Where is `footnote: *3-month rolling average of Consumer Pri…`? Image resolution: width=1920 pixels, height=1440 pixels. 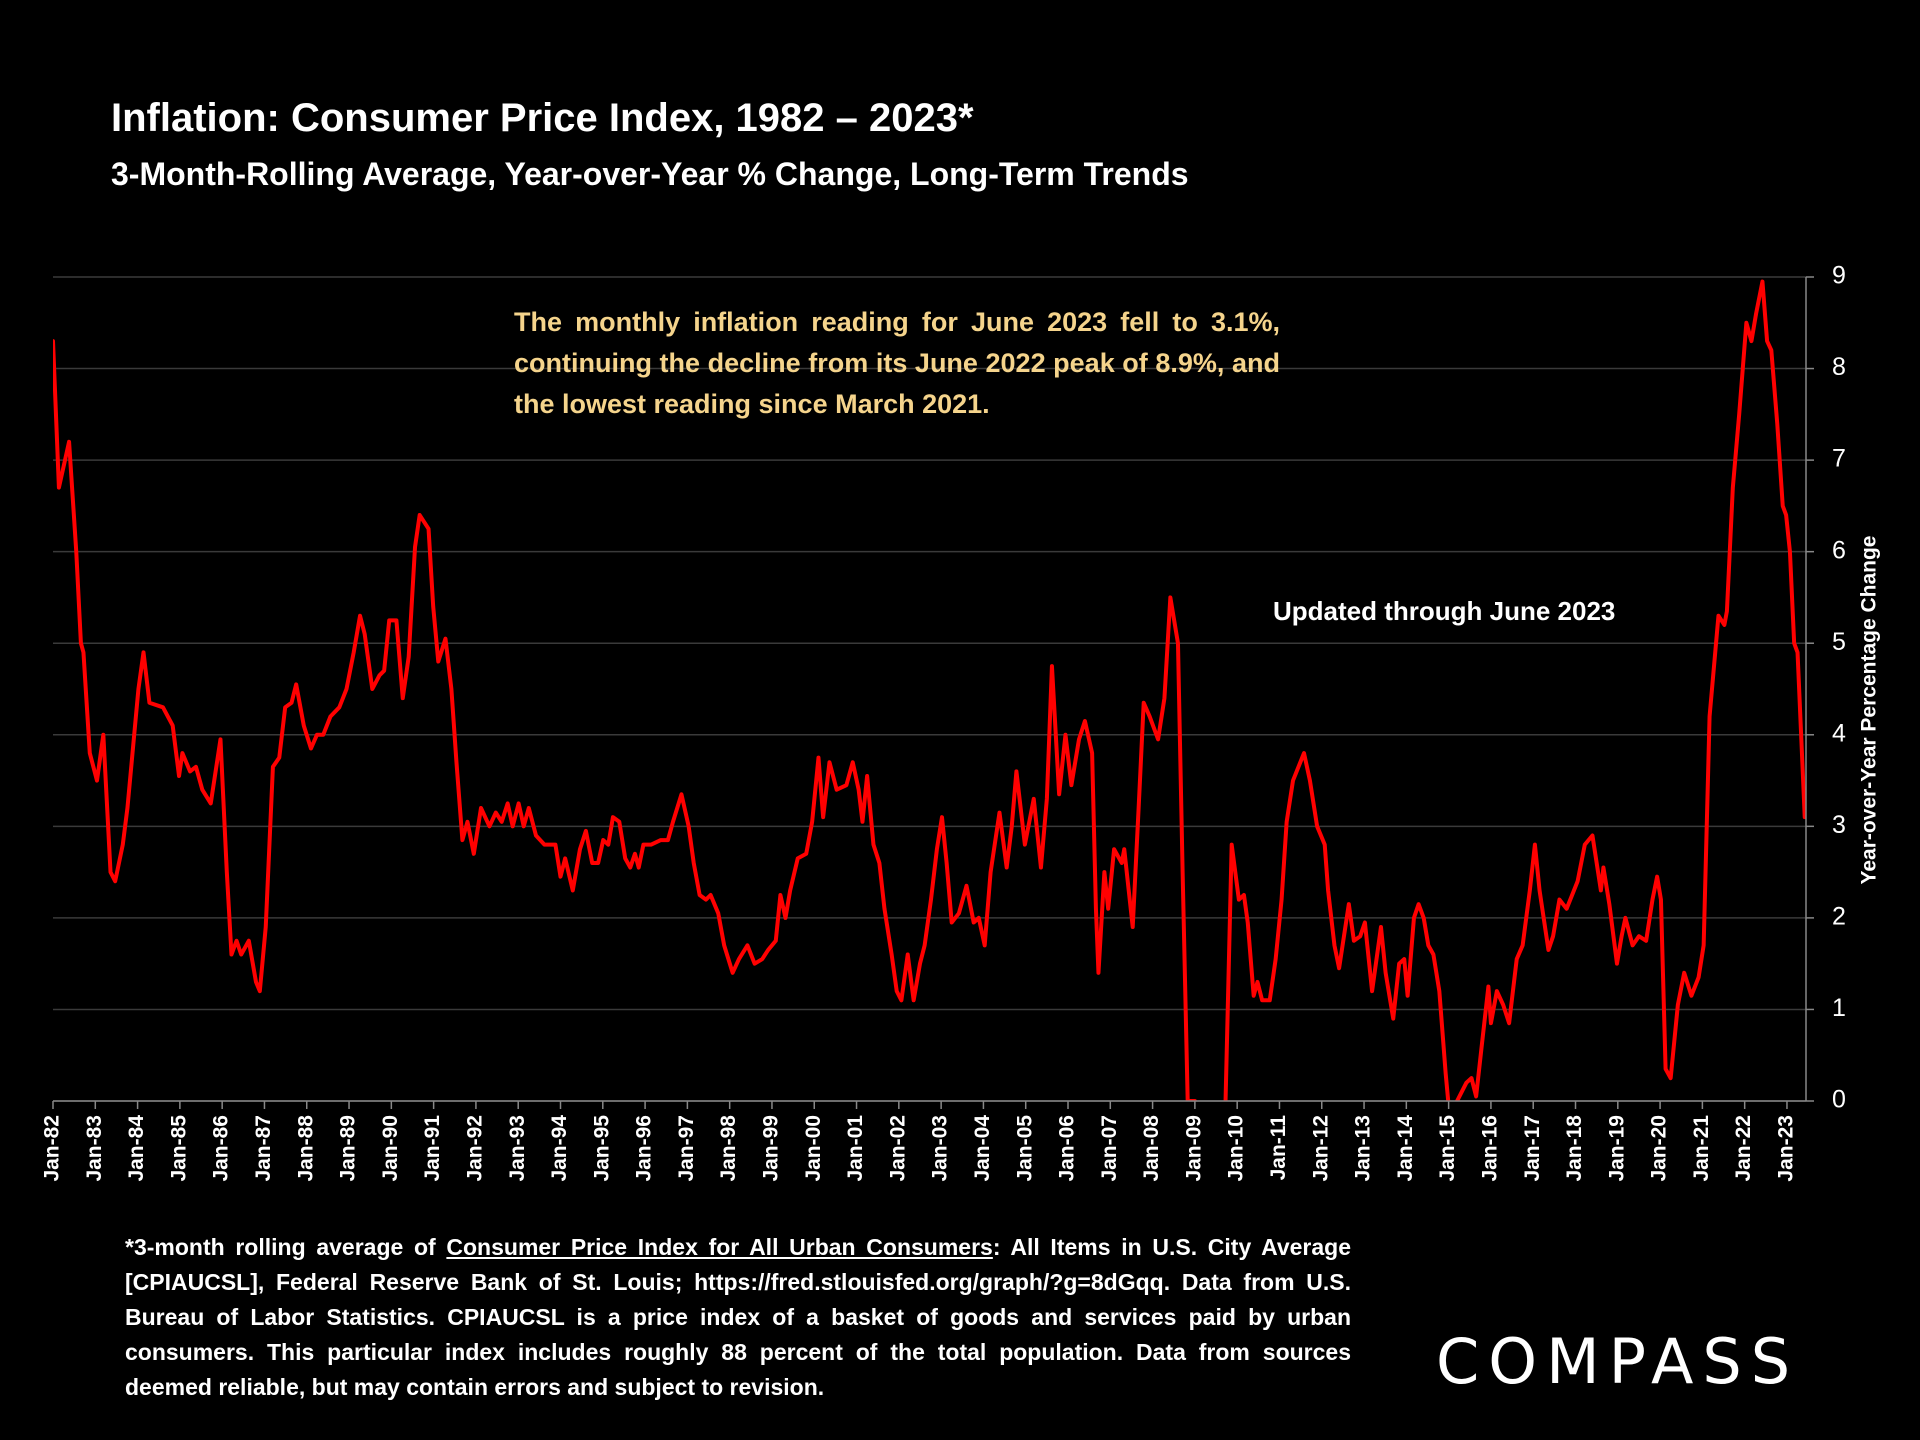 footnote: *3-month rolling average of Consumer Pri… is located at coordinates (738, 1317).